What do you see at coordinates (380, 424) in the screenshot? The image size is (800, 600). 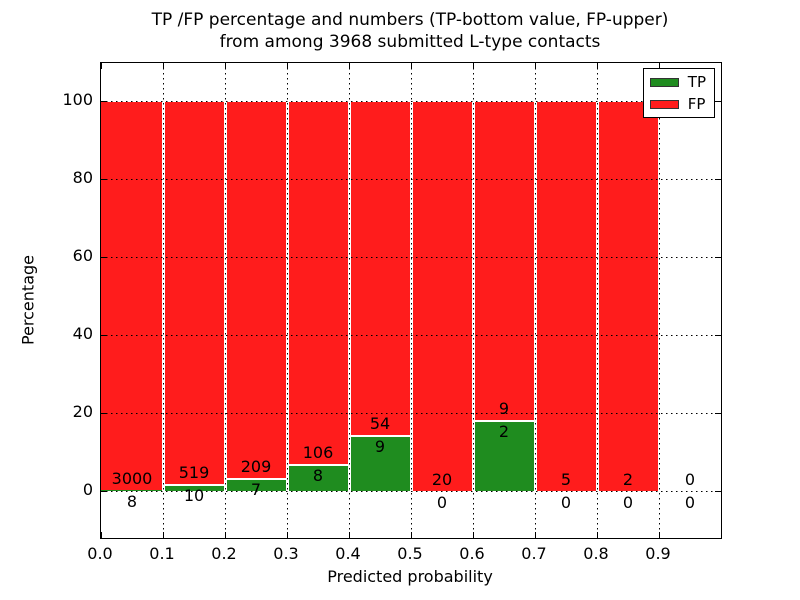 I see `bar-label-fp: 54` at bounding box center [380, 424].